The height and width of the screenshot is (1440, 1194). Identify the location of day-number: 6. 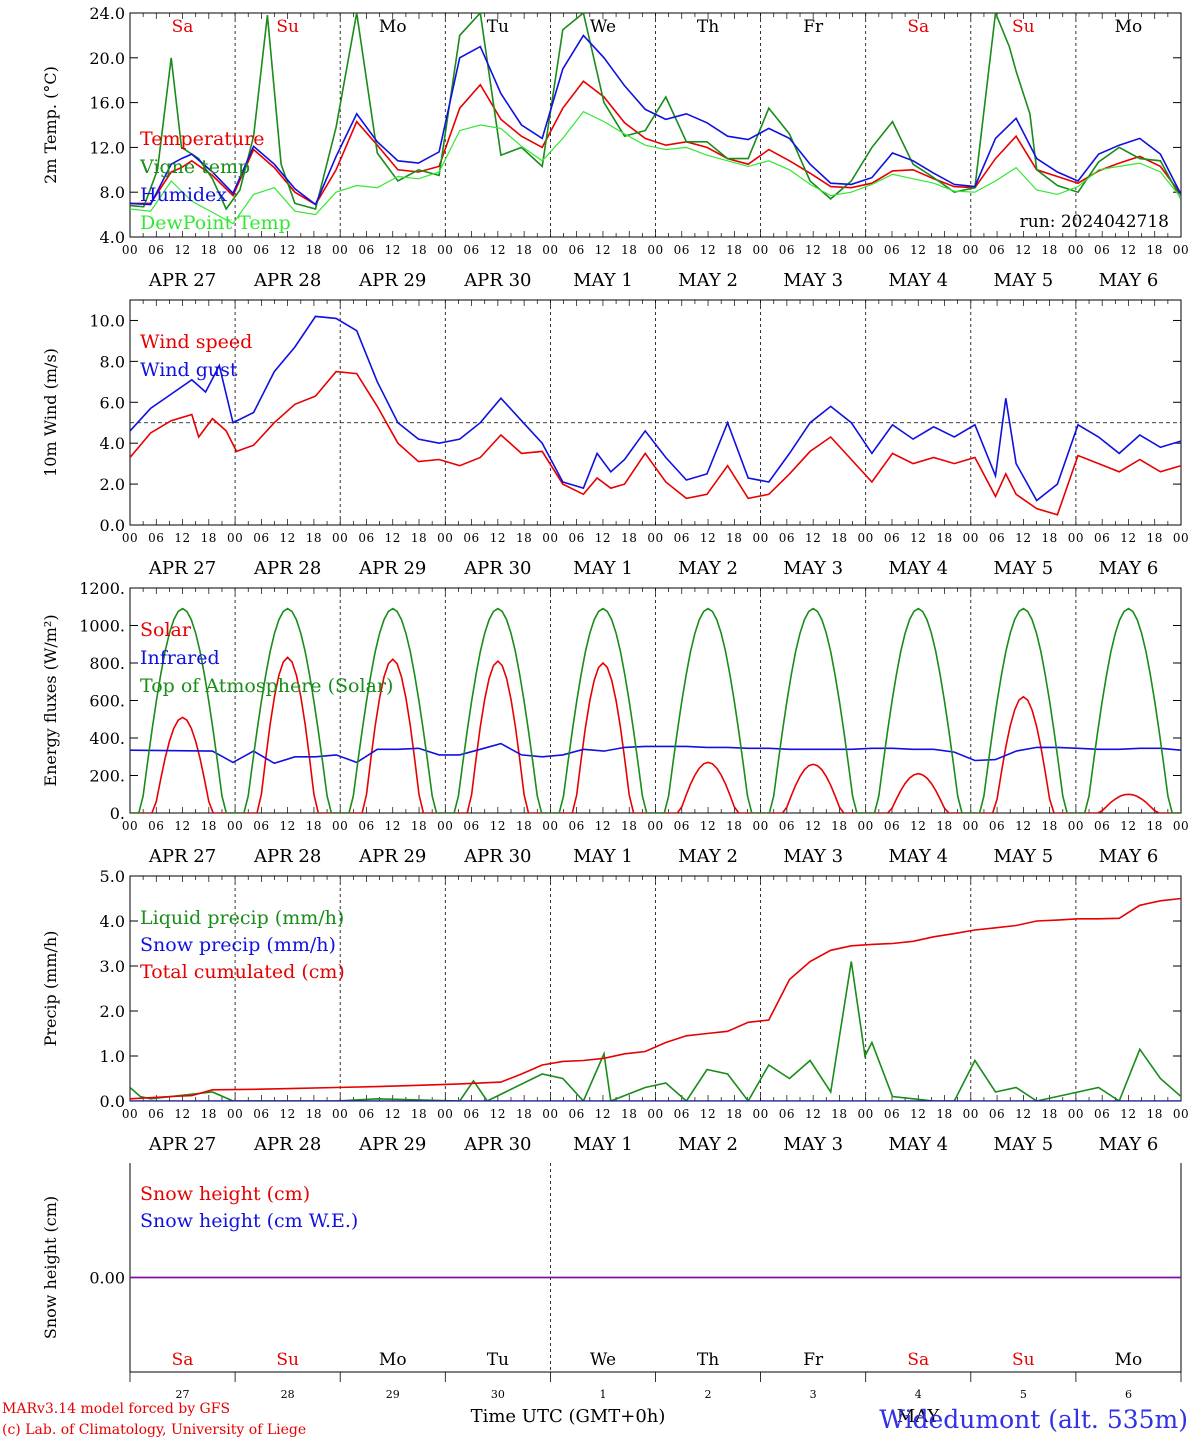
(1128, 1394).